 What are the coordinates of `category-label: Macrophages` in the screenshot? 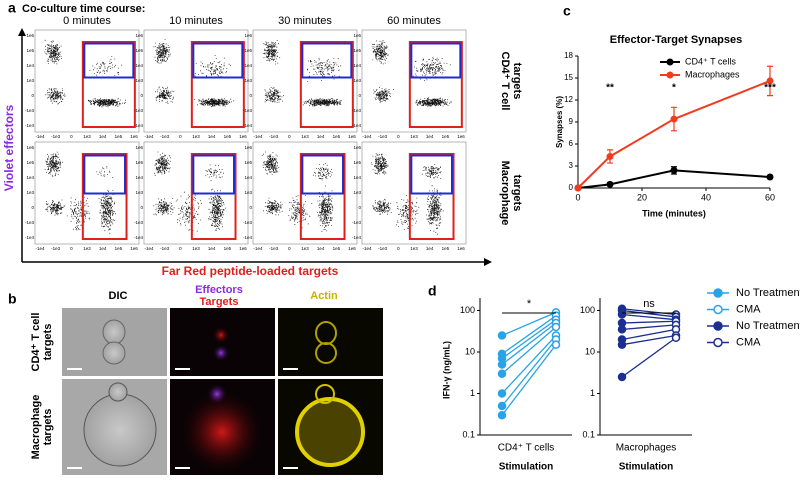 It's located at (646, 448).